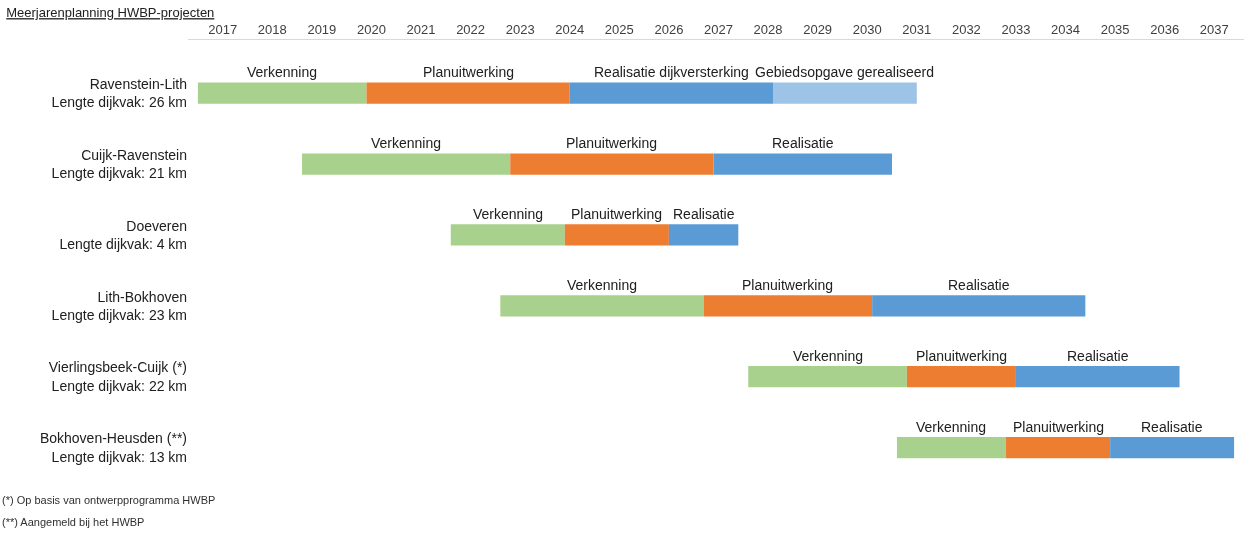 Image resolution: width=1252 pixels, height=538 pixels. Describe the element at coordinates (119, 305) in the screenshot. I see `y-tick-label: Lith-Bokhoven Lengte dijkvak: 23 km` at that location.